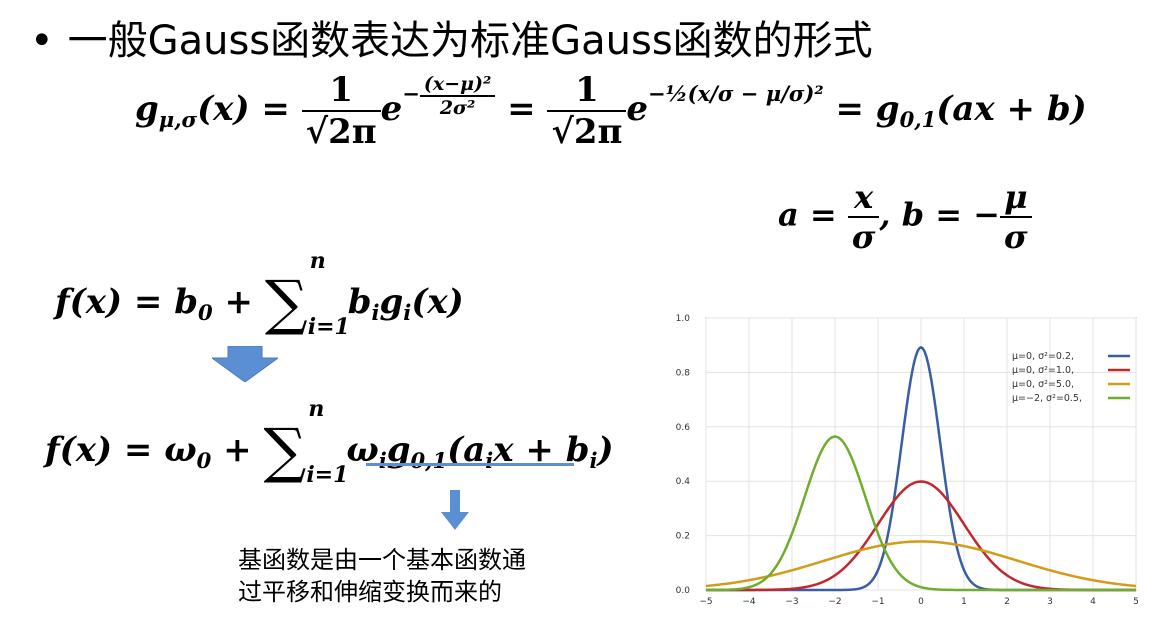 This screenshot has height=632, width=1150. I want to click on formula3-term: b, so click(359, 302).